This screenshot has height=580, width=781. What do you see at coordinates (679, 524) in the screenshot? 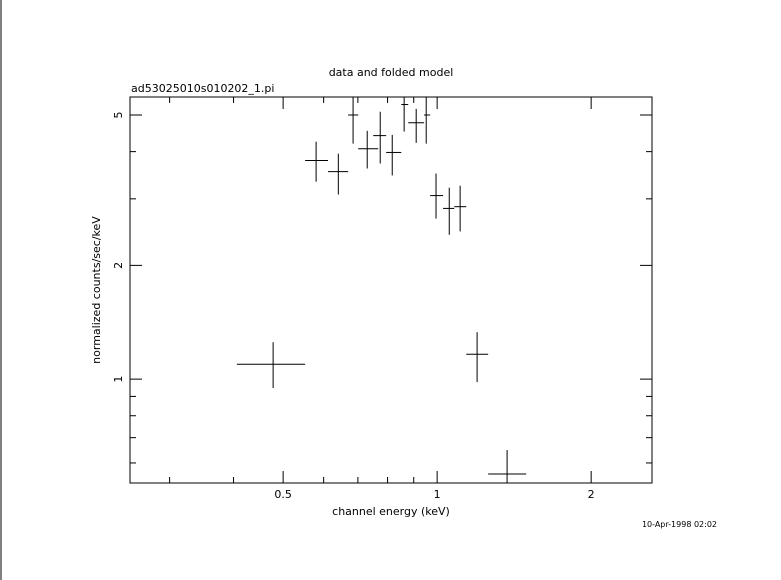
I see `timestamp: 10-Apr-1998 02:02` at bounding box center [679, 524].